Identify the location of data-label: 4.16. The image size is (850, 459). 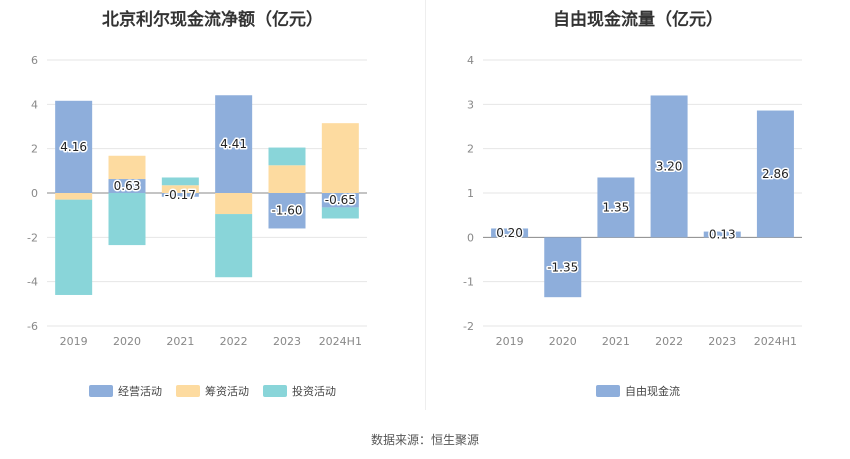
(73, 147).